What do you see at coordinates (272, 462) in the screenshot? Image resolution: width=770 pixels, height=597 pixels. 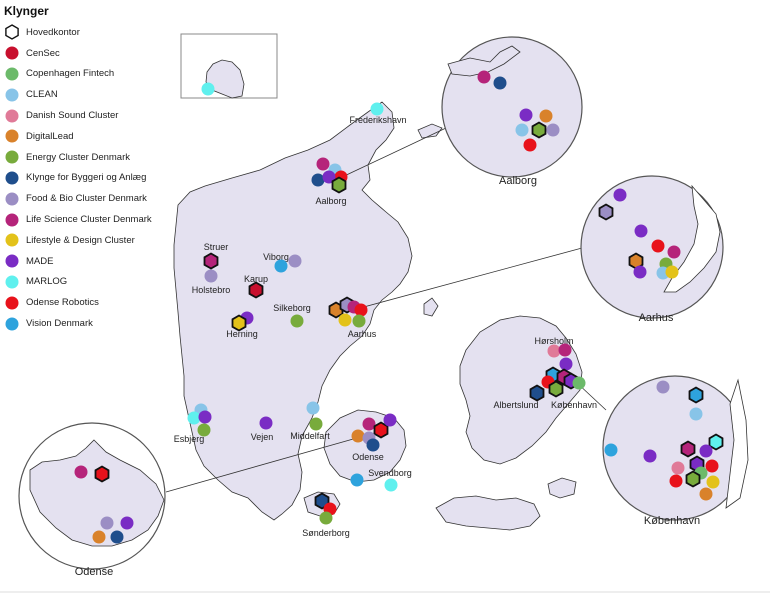 I see `odense-callout-line` at bounding box center [272, 462].